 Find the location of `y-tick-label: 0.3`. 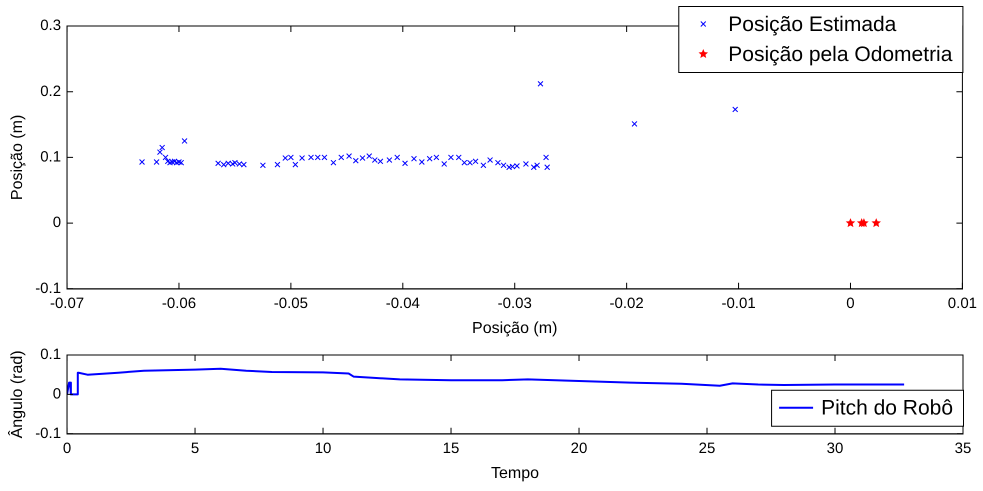

y-tick-label: 0.3 is located at coordinates (51, 25).